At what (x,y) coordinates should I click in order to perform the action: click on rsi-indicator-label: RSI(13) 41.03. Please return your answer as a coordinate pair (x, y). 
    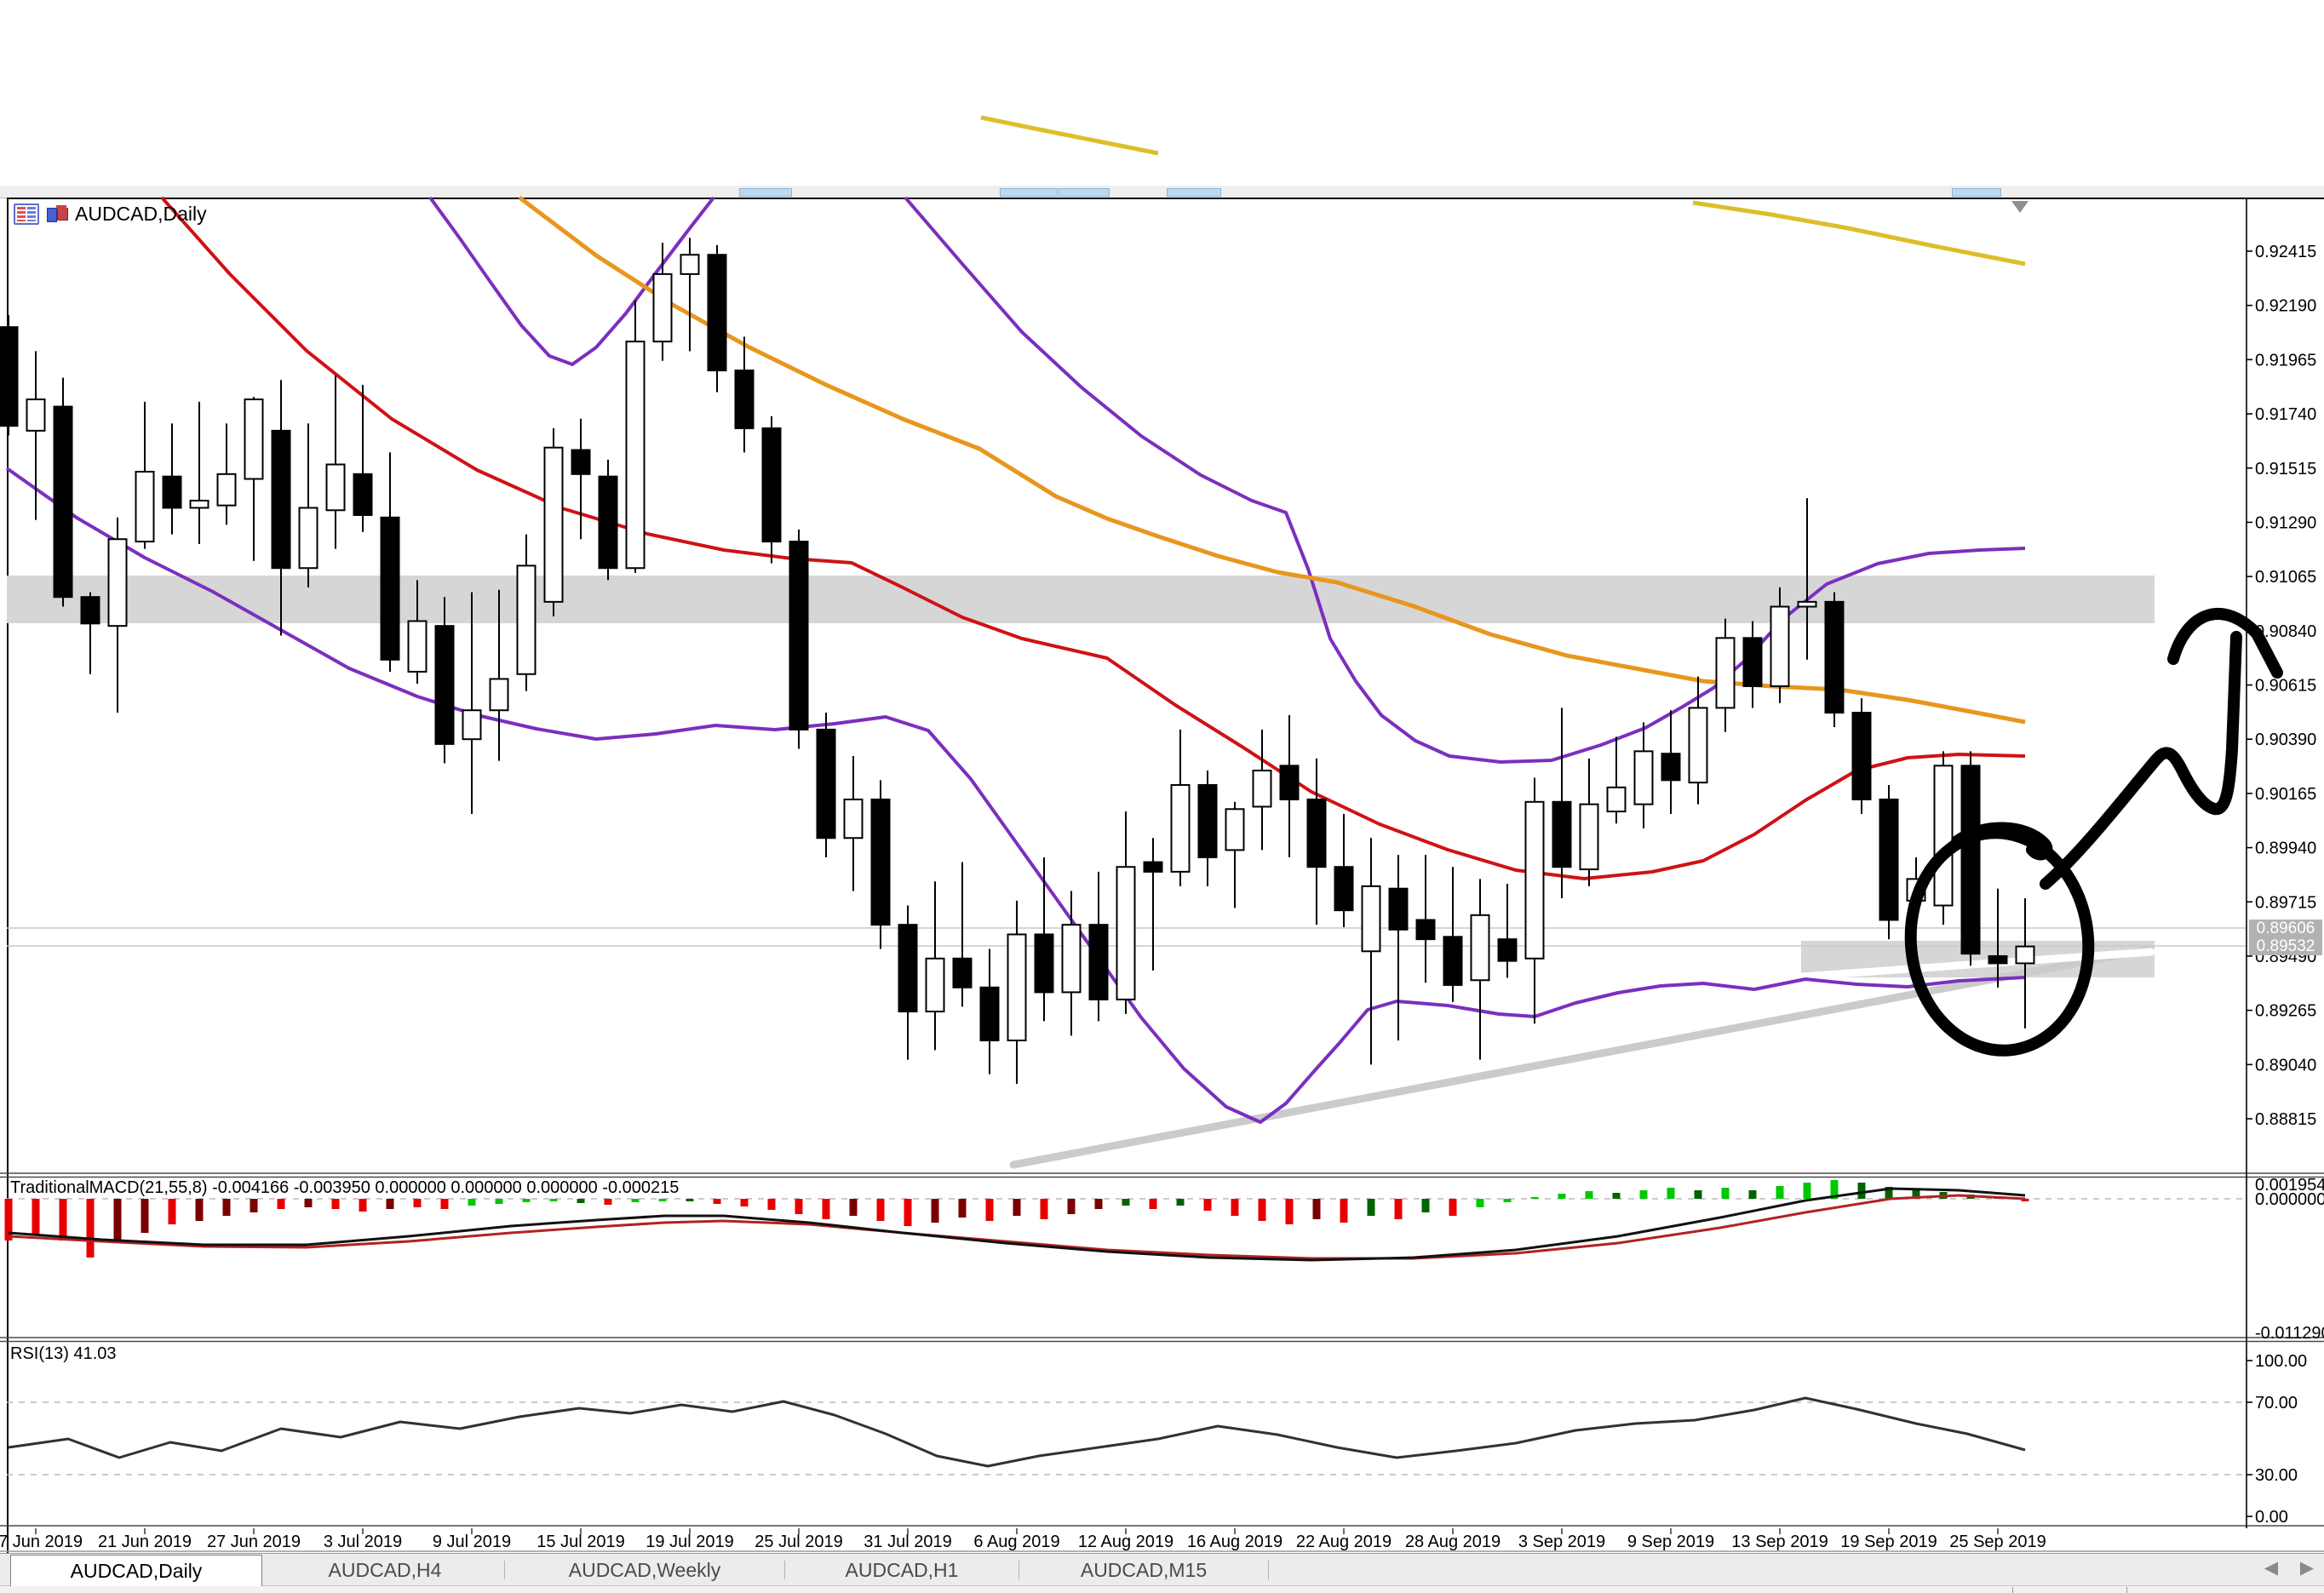
    Looking at the image, I should click on (63, 1353).